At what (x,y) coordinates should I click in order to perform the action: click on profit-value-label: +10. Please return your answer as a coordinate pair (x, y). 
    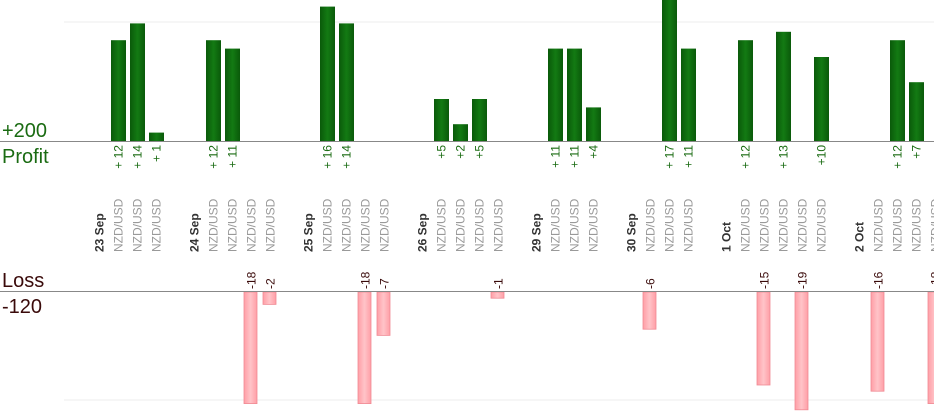
    Looking at the image, I should click on (822, 155).